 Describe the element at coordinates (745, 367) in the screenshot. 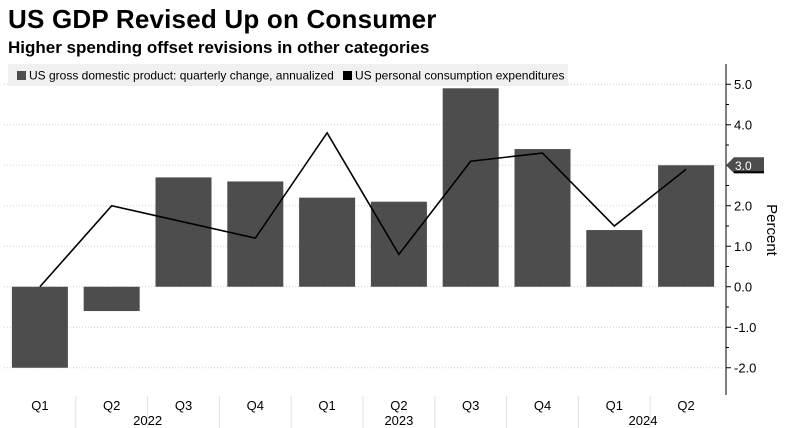

I see `y-tick-label: -2.0` at that location.